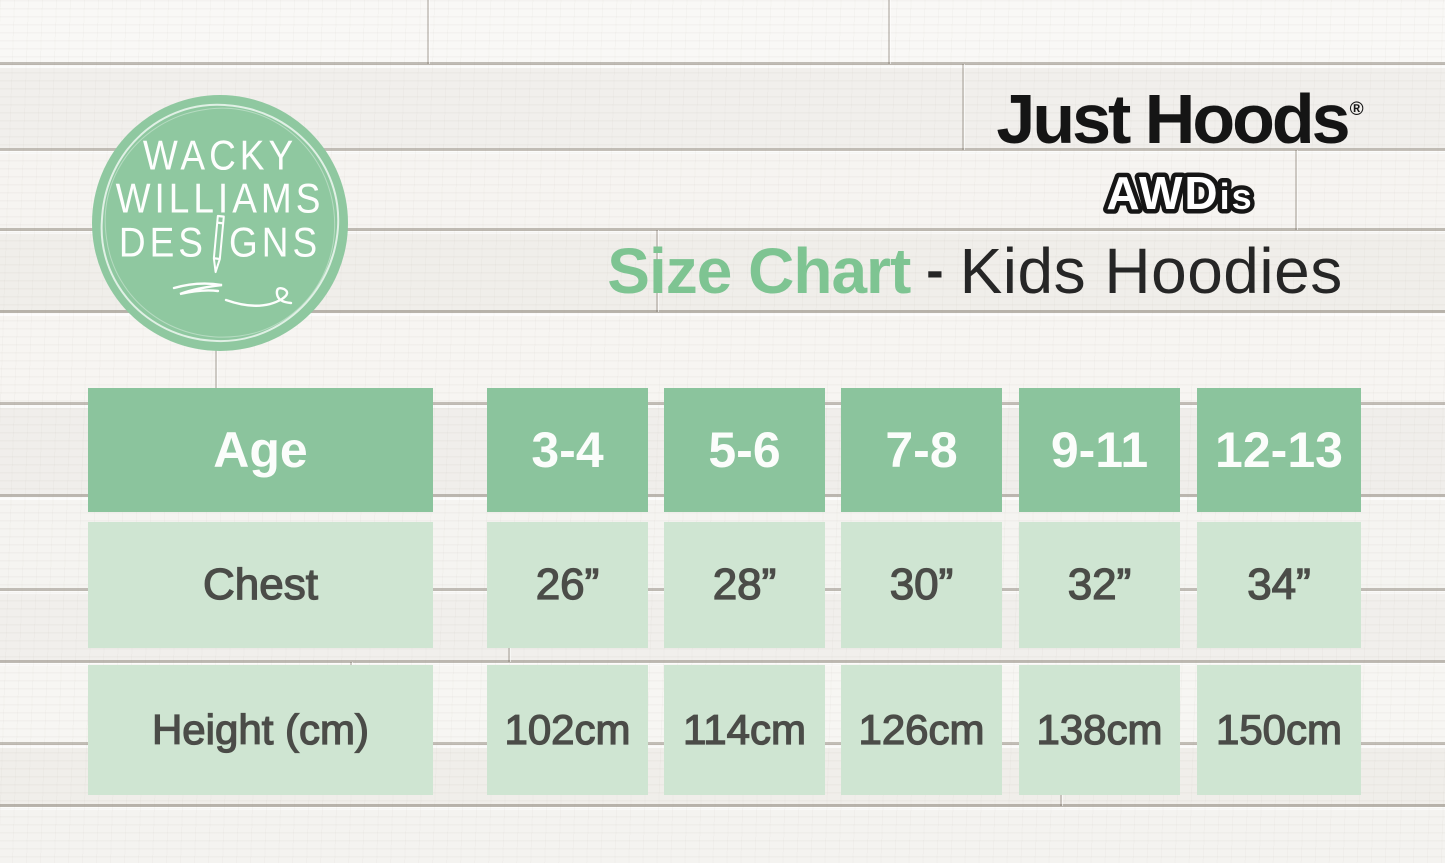 The height and width of the screenshot is (863, 1445). What do you see at coordinates (759, 271) in the screenshot?
I see `title-size-chart: Size Chart` at bounding box center [759, 271].